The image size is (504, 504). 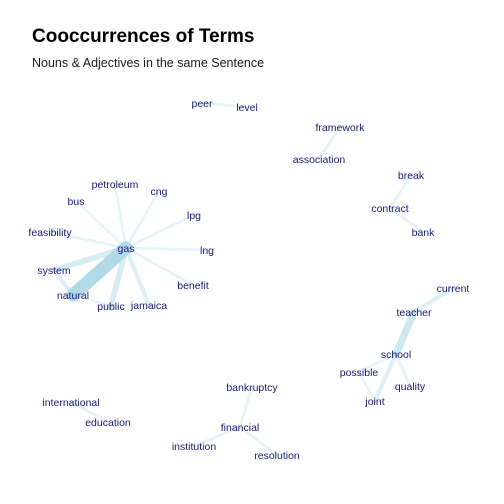 I want to click on node-label-jamaica: jamaica, so click(x=148, y=306).